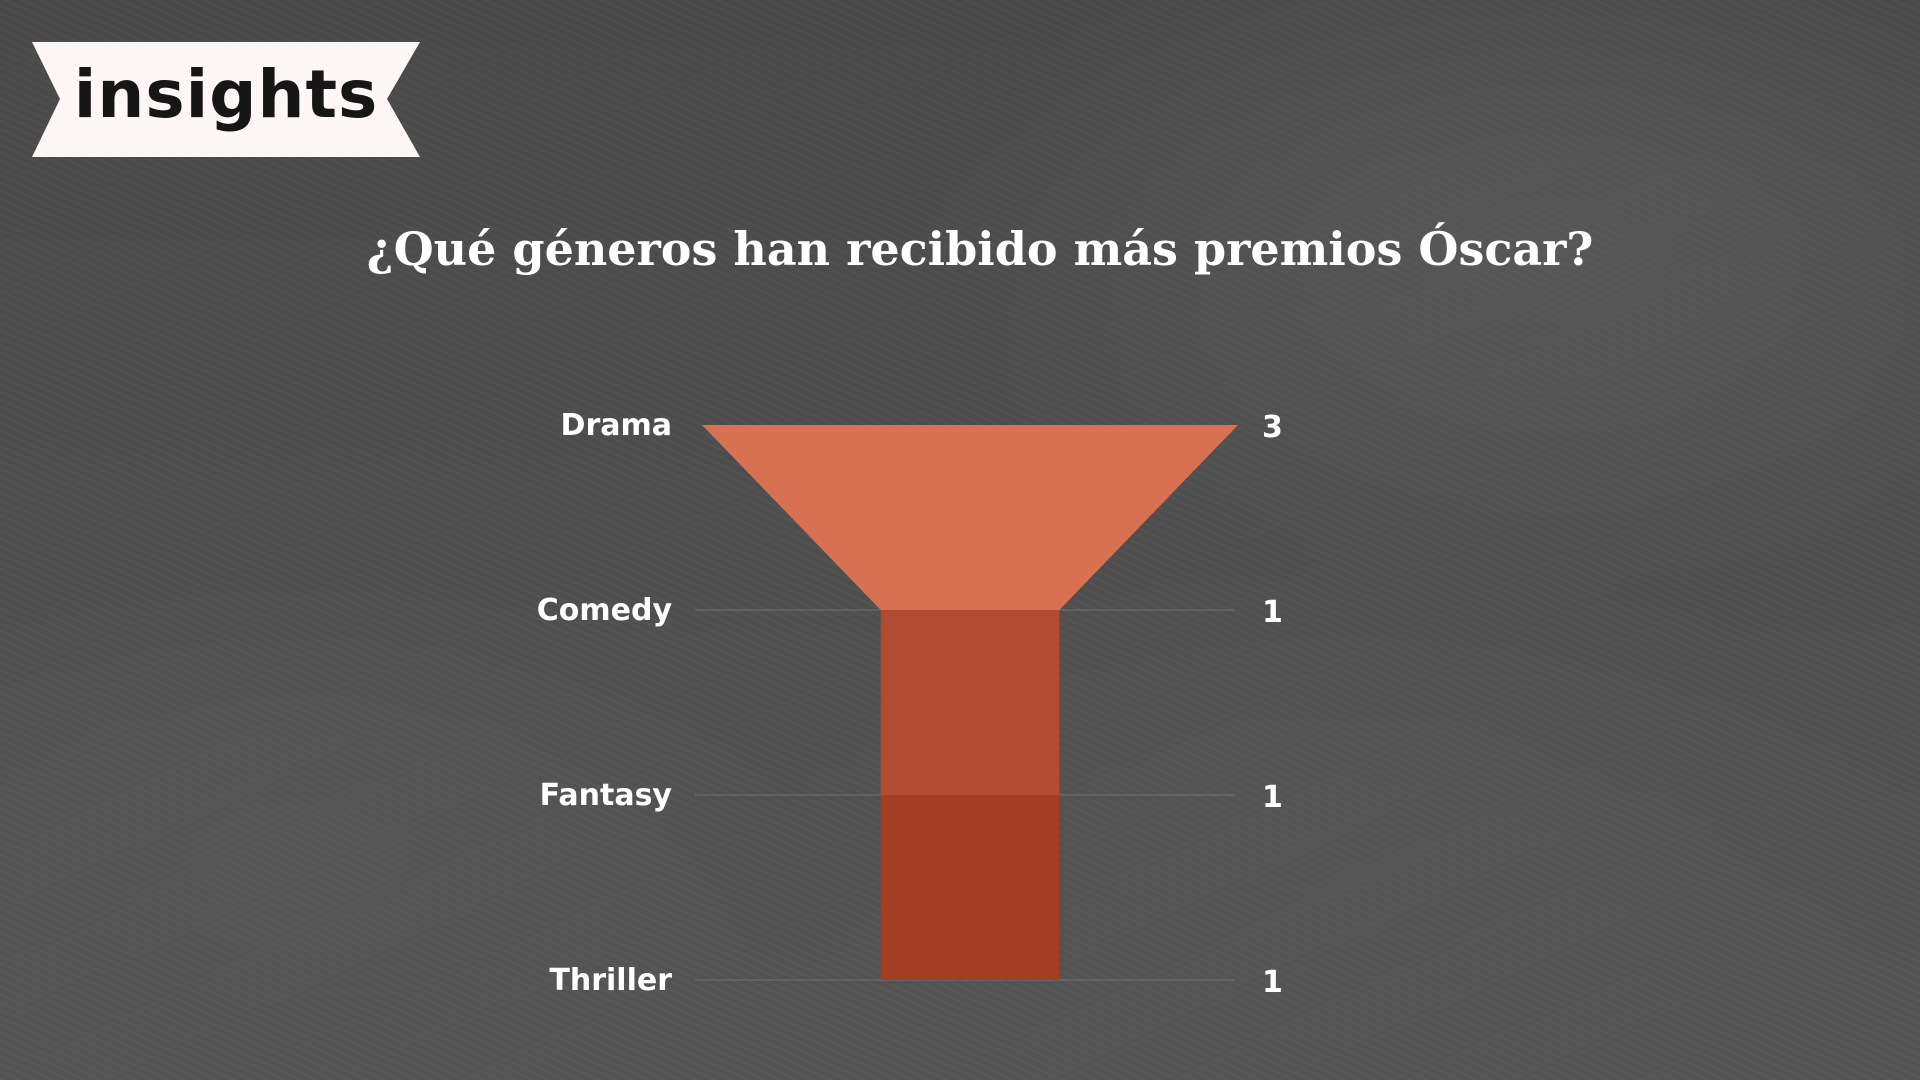  I want to click on funnel-segment-drama, so click(970, 517).